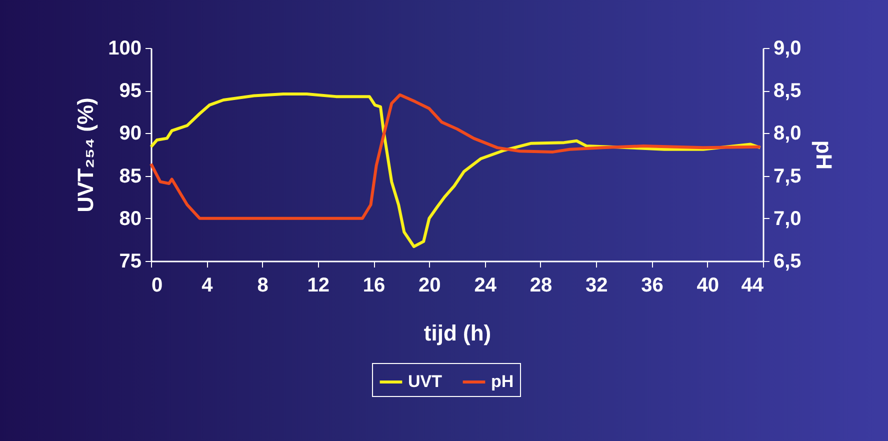 The width and height of the screenshot is (888, 441). What do you see at coordinates (425, 381) in the screenshot?
I see `legend-label: UVT` at bounding box center [425, 381].